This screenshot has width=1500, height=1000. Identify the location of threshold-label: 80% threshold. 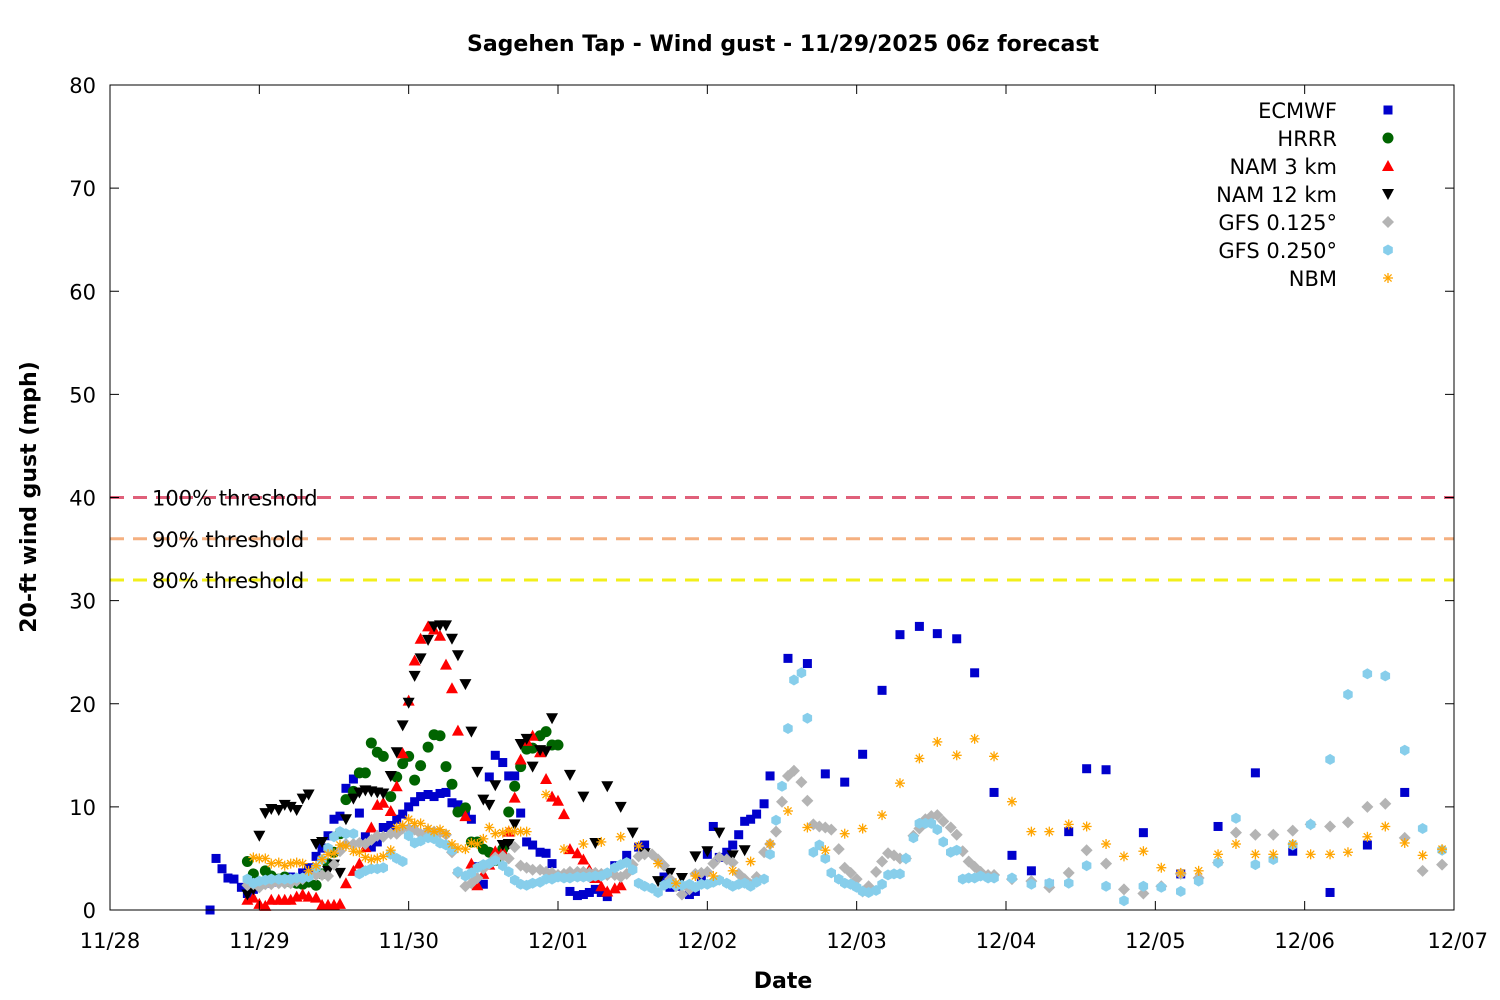
(228, 581).